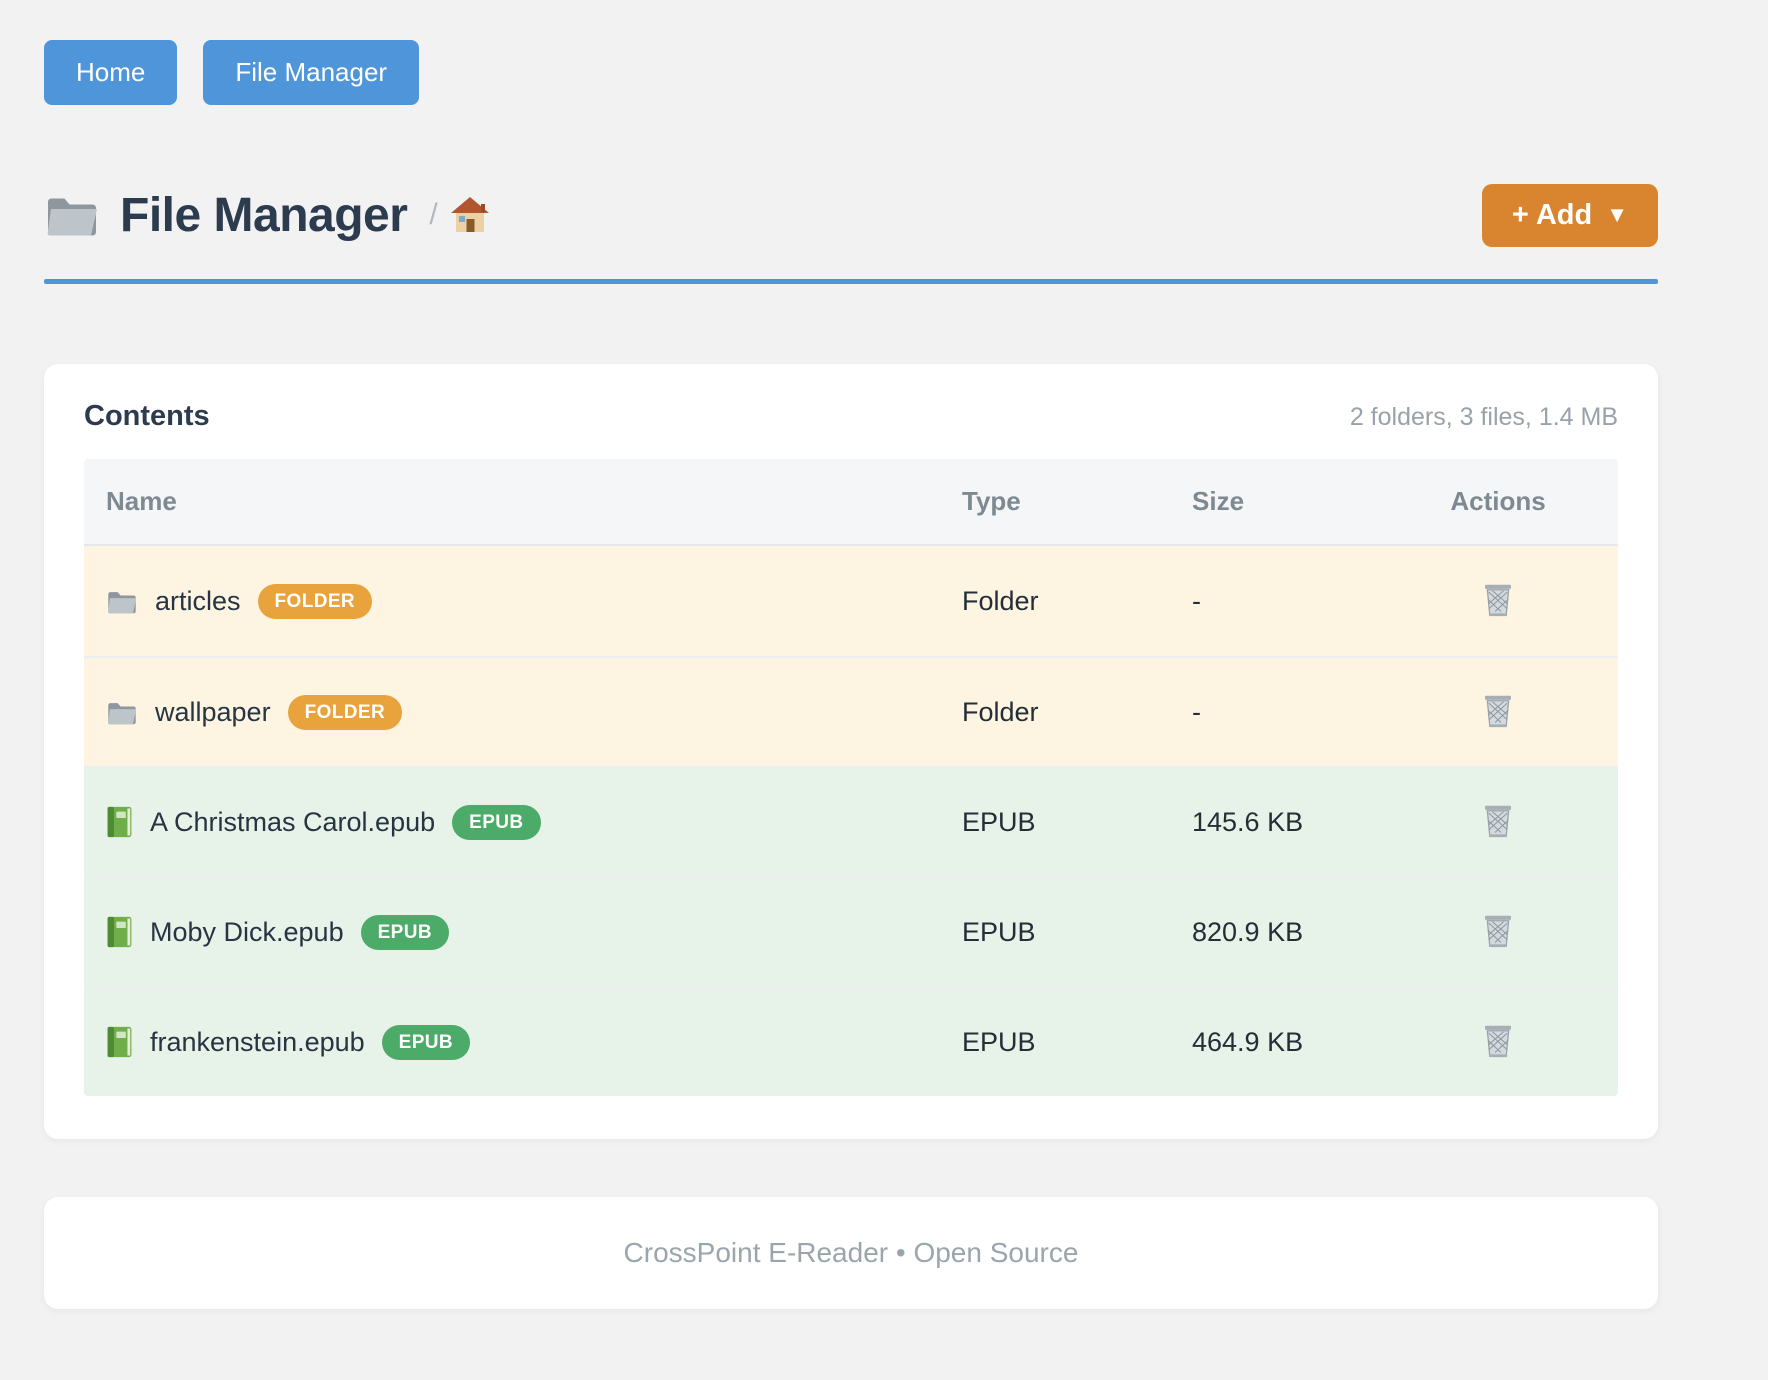 This screenshot has width=1768, height=1380. What do you see at coordinates (1617, 214) in the screenshot?
I see `chevron-down-icon: ▼` at bounding box center [1617, 214].